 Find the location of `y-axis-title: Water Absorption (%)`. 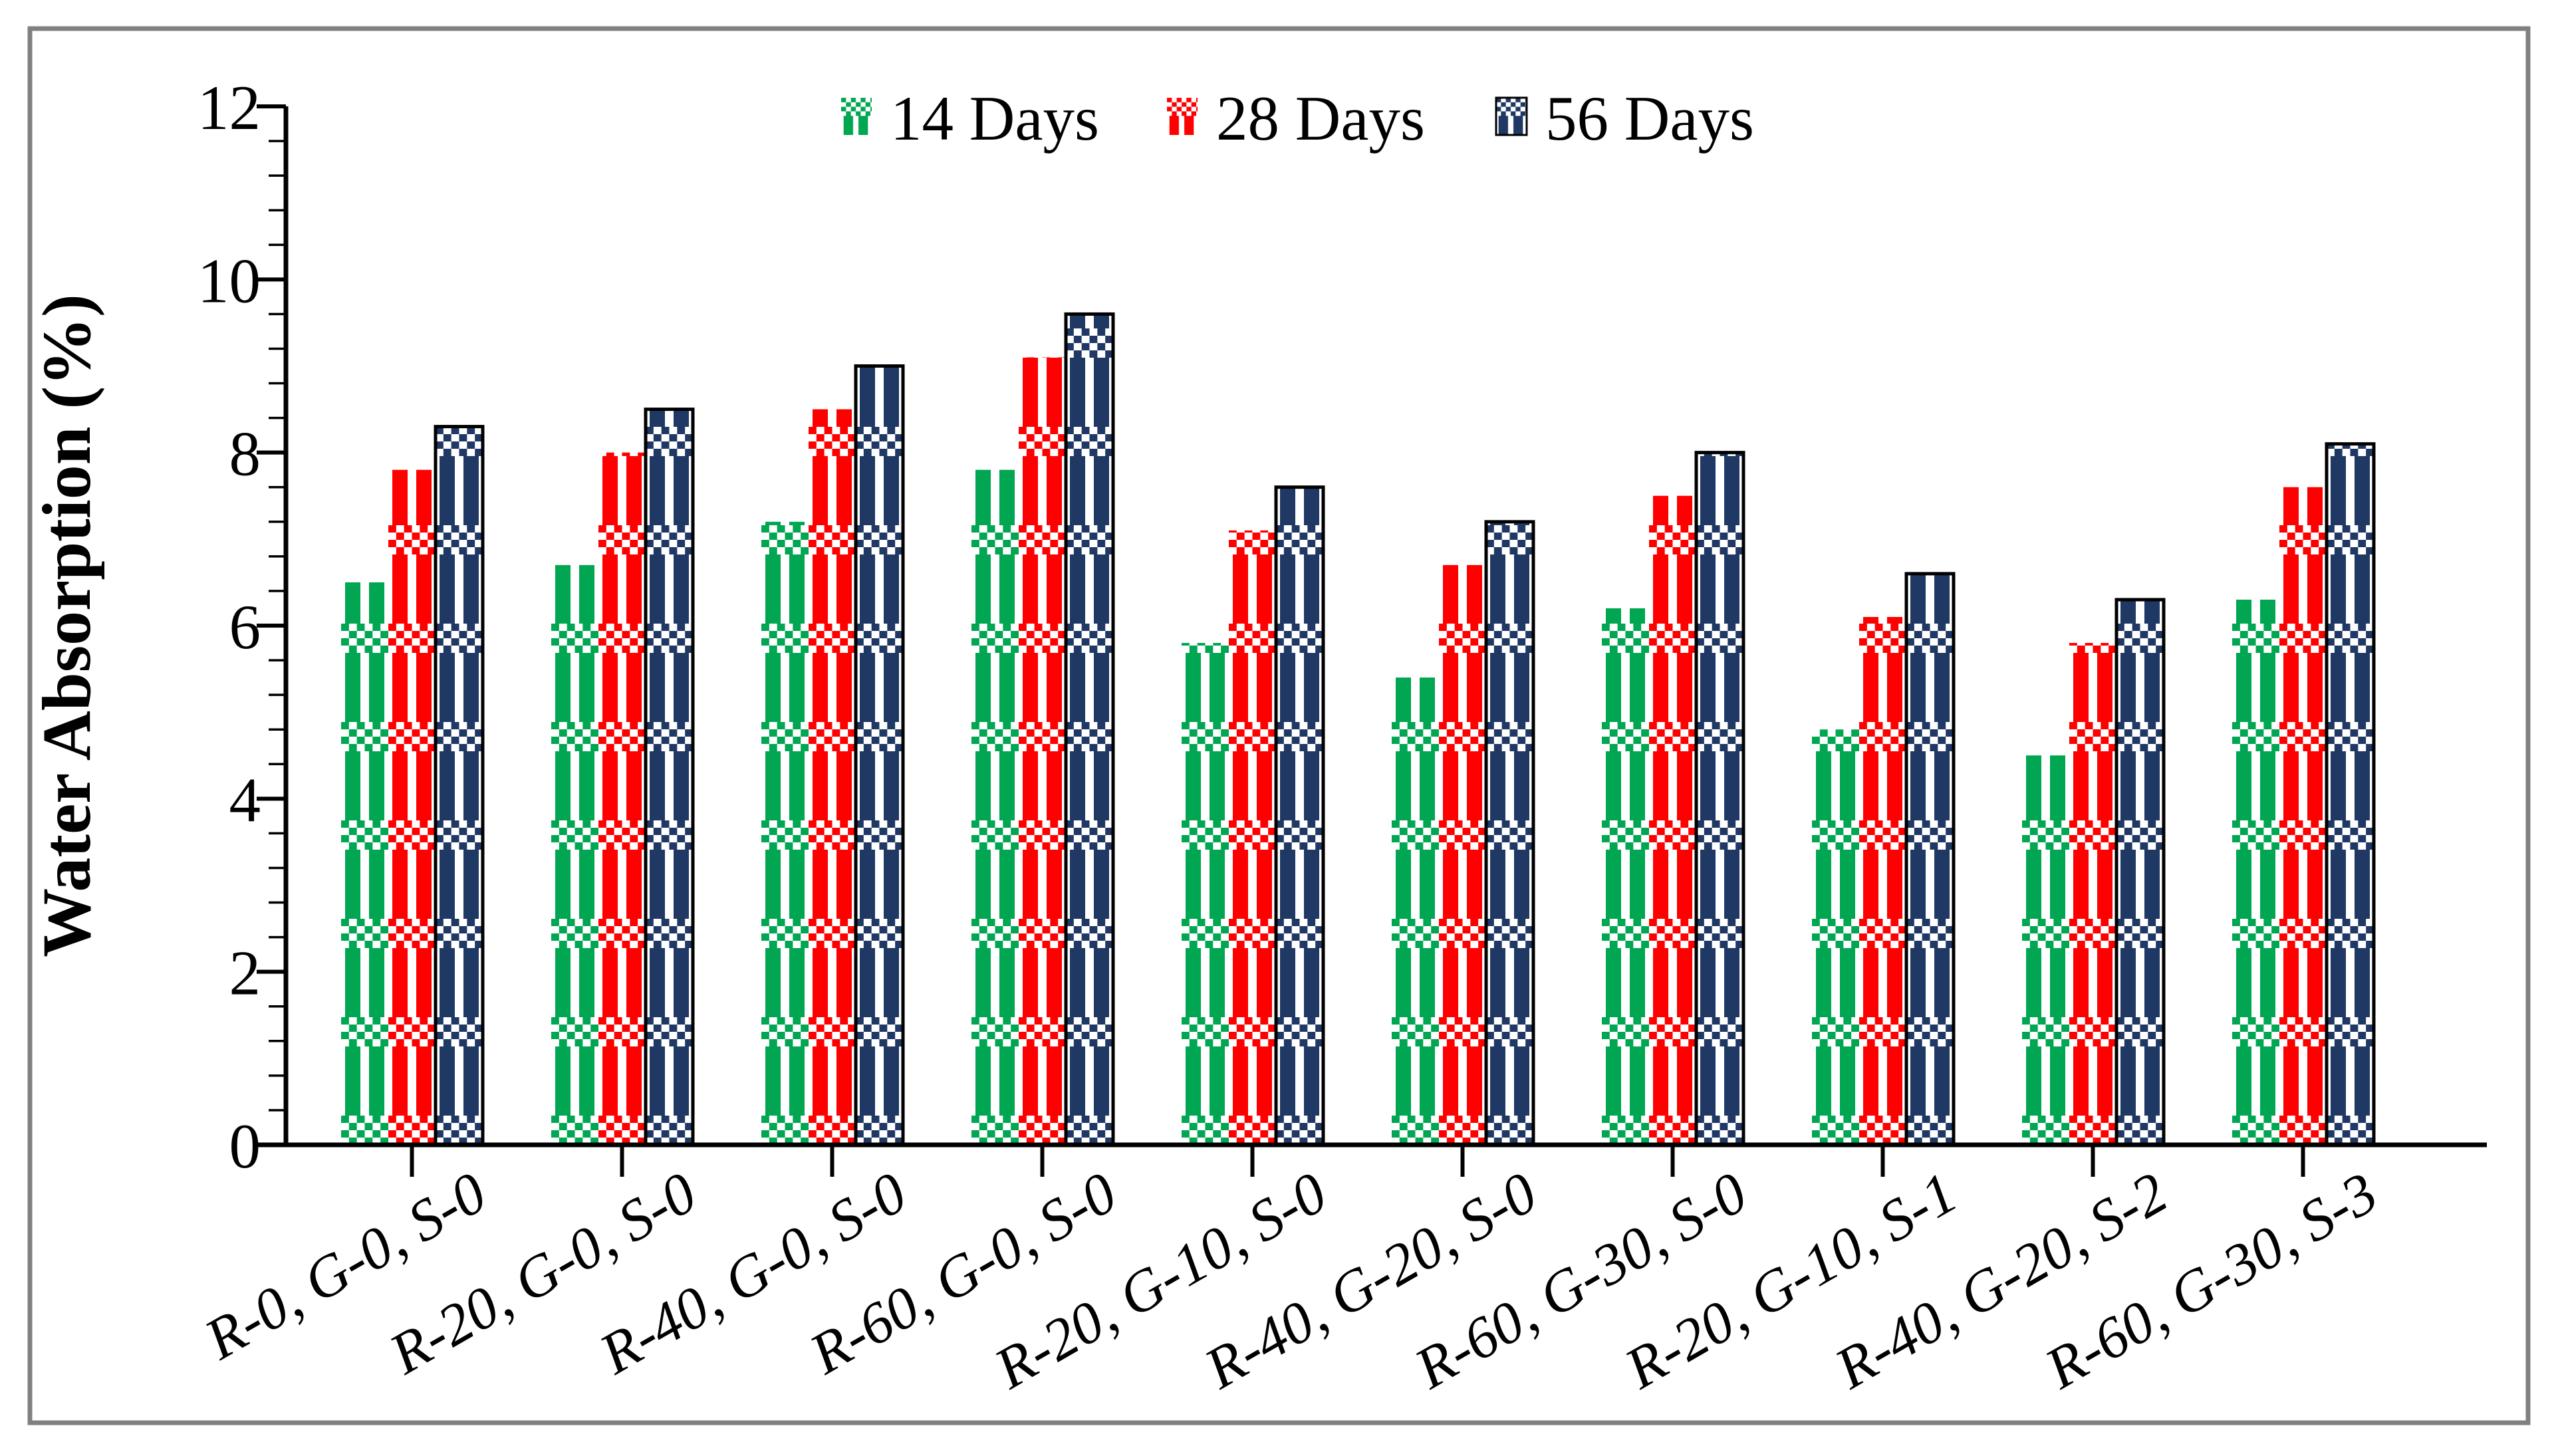

y-axis-title: Water Absorption (%) is located at coordinates (67, 625).